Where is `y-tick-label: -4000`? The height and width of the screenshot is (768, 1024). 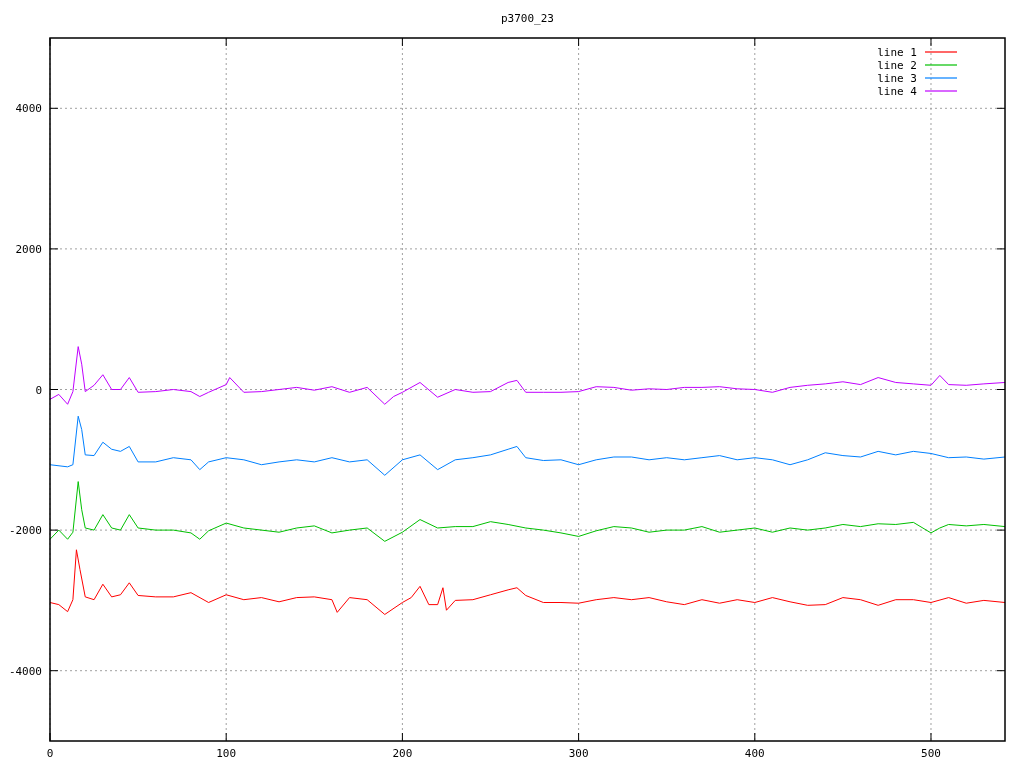 y-tick-label: -4000 is located at coordinates (25, 671).